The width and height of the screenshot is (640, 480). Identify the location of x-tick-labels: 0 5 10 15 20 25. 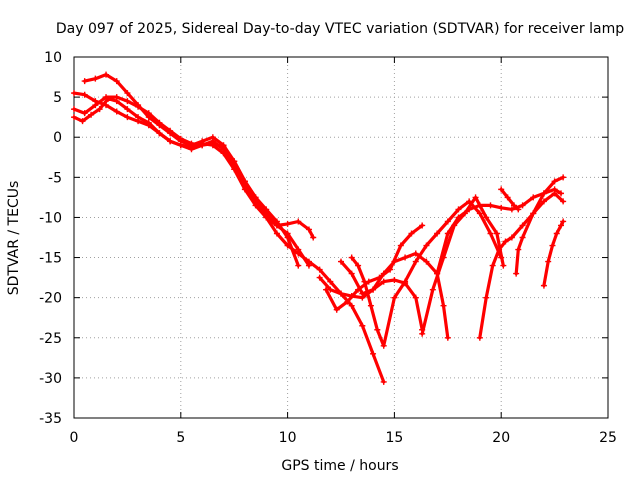
(343, 438).